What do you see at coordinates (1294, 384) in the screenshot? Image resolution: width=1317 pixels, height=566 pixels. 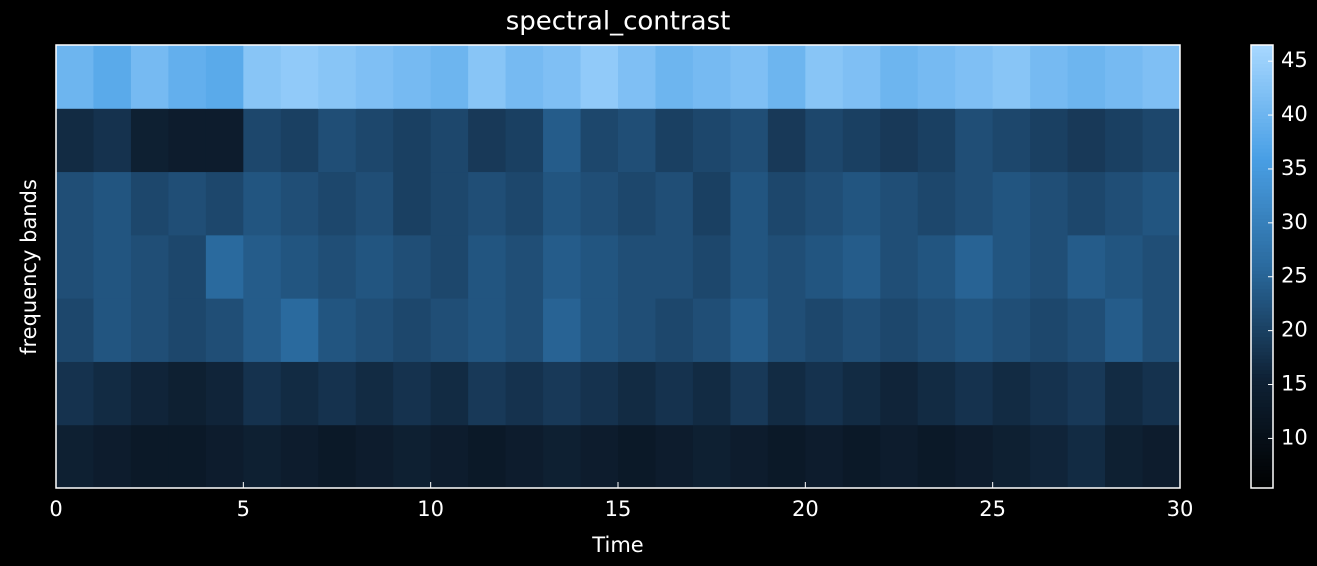 I see `colorbar-tick-label: 15` at bounding box center [1294, 384].